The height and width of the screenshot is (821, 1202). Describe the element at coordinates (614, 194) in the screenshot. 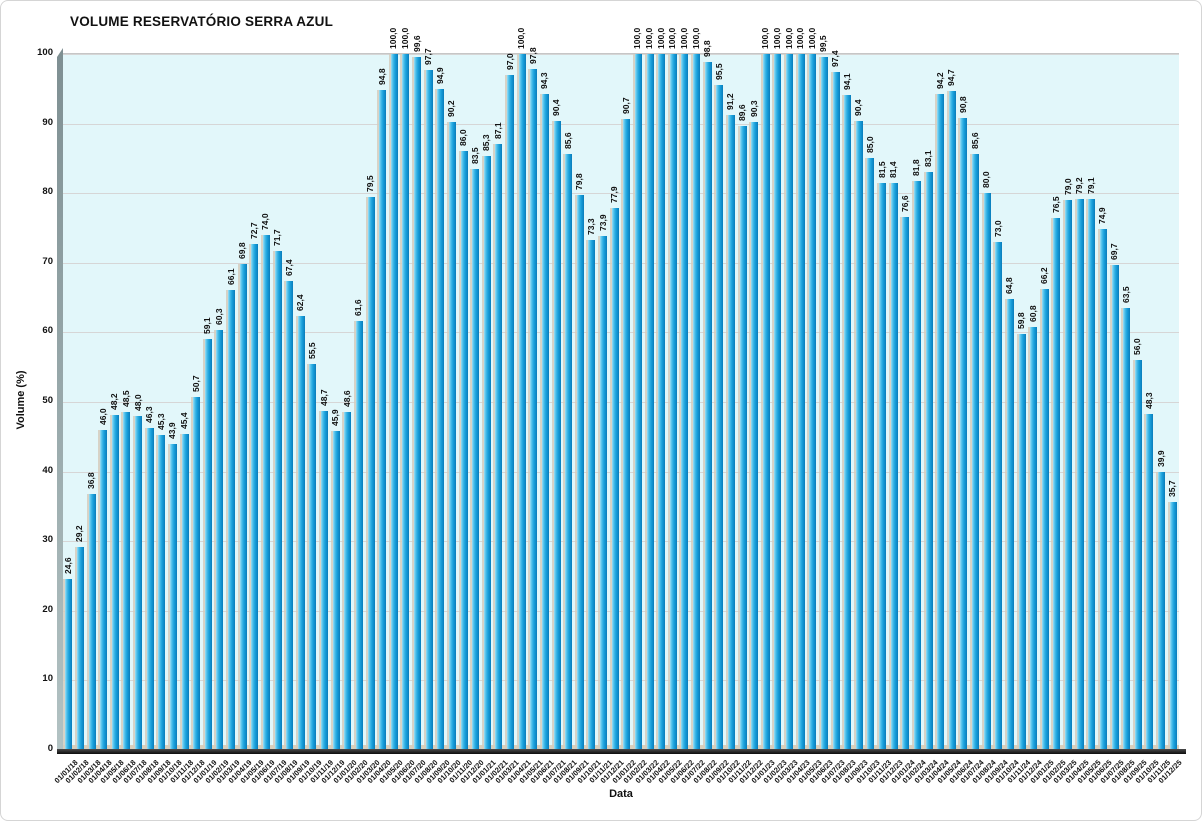

I see `bar-value-label: 77,9` at that location.